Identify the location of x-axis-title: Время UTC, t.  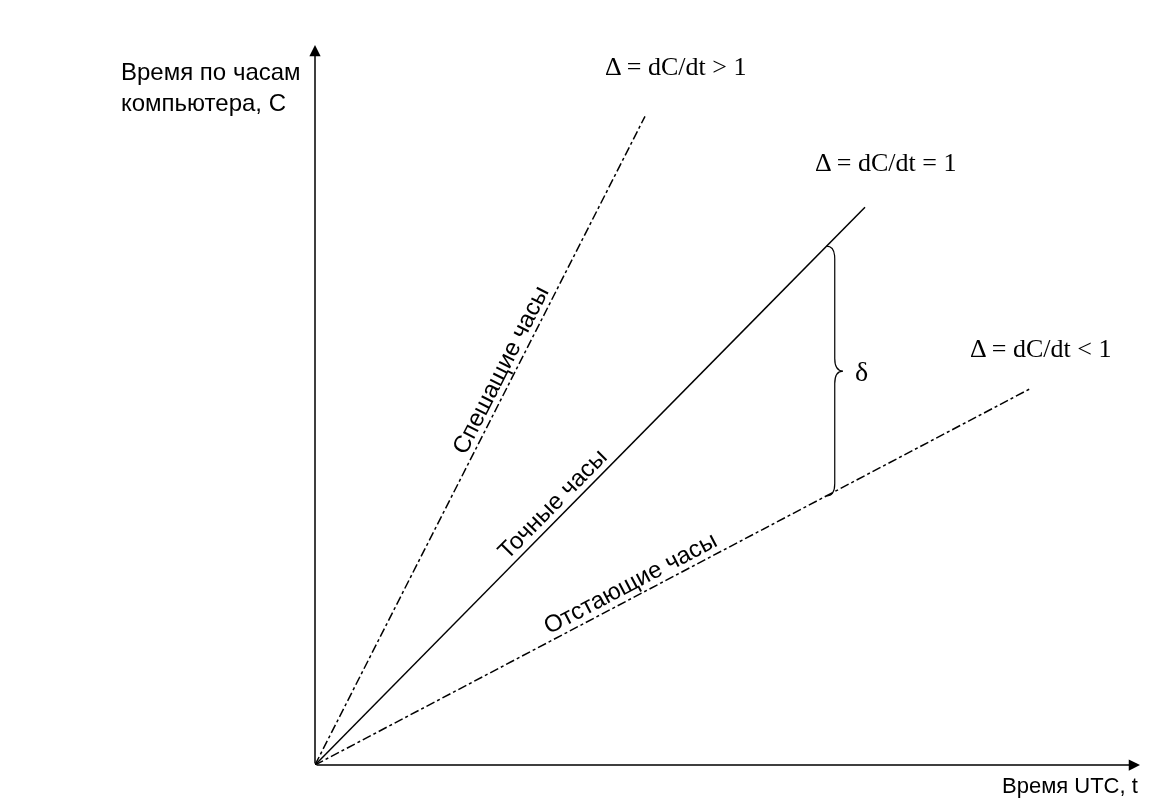
(1070, 785).